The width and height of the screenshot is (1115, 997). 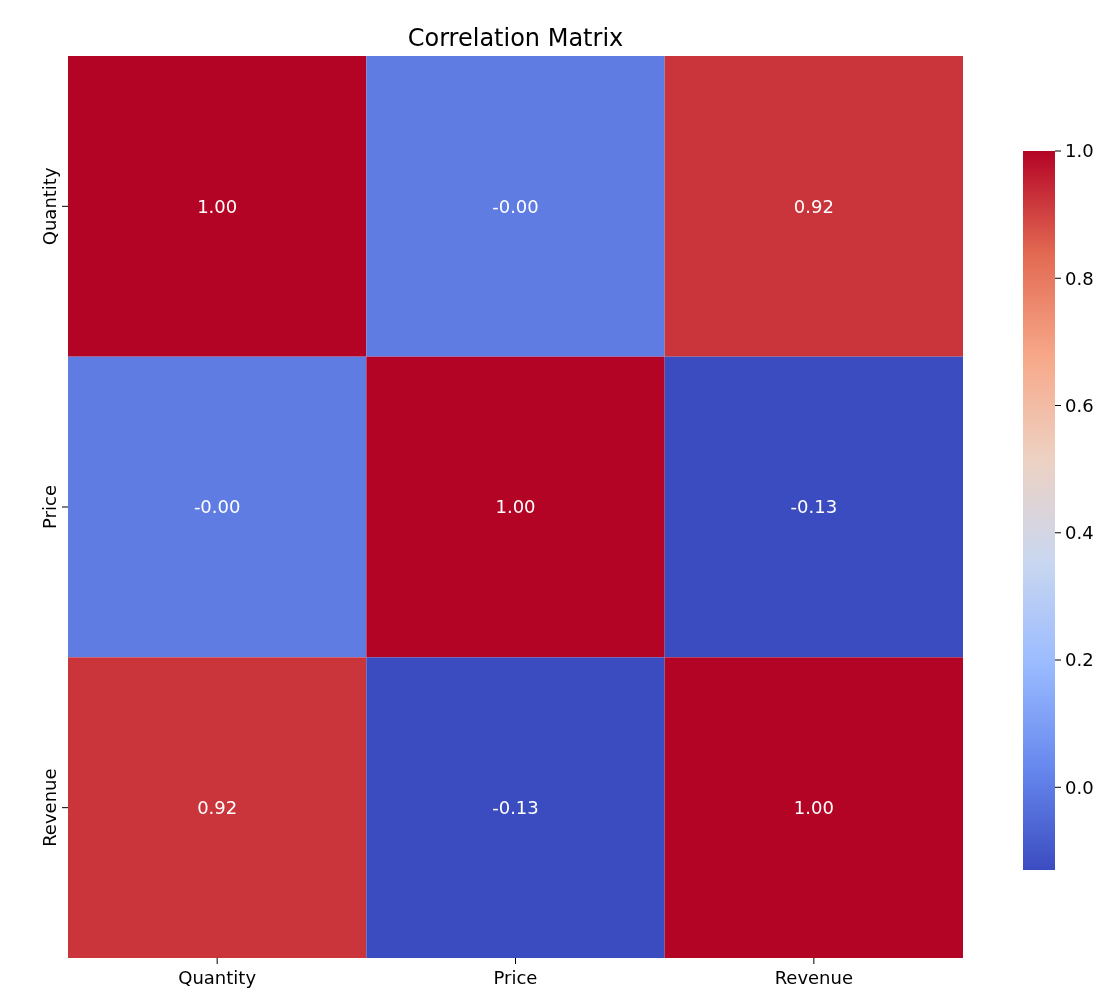 What do you see at coordinates (49, 507) in the screenshot?
I see `y-tick-label: Price` at bounding box center [49, 507].